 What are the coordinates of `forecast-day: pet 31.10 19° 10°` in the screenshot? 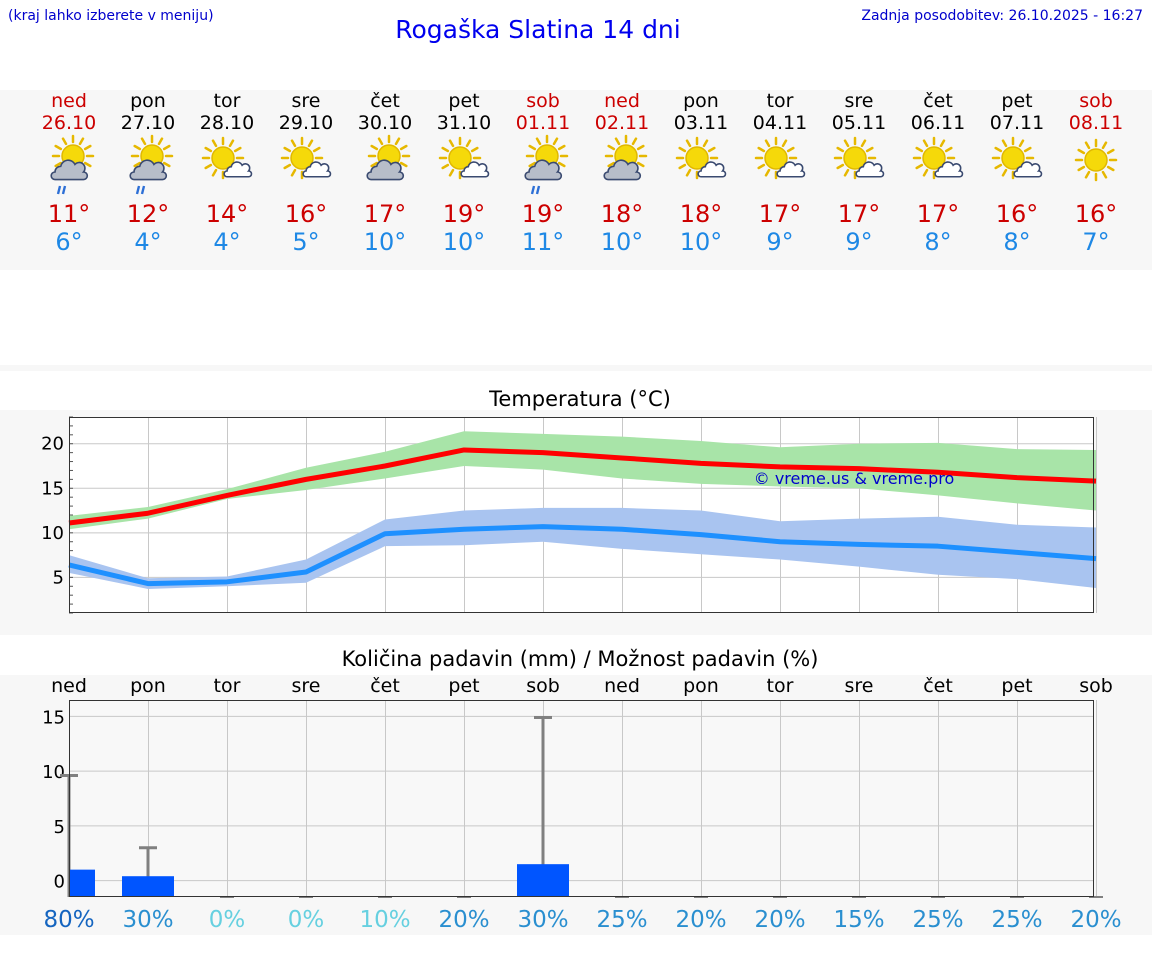 It's located at (464, 173).